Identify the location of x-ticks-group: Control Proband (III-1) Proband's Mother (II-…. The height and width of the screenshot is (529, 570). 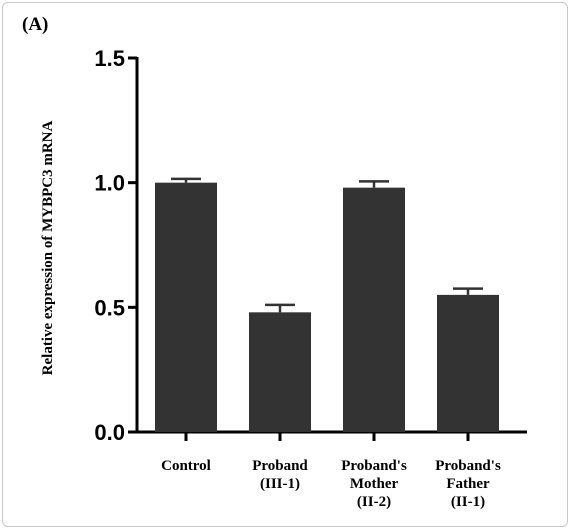
(331, 471).